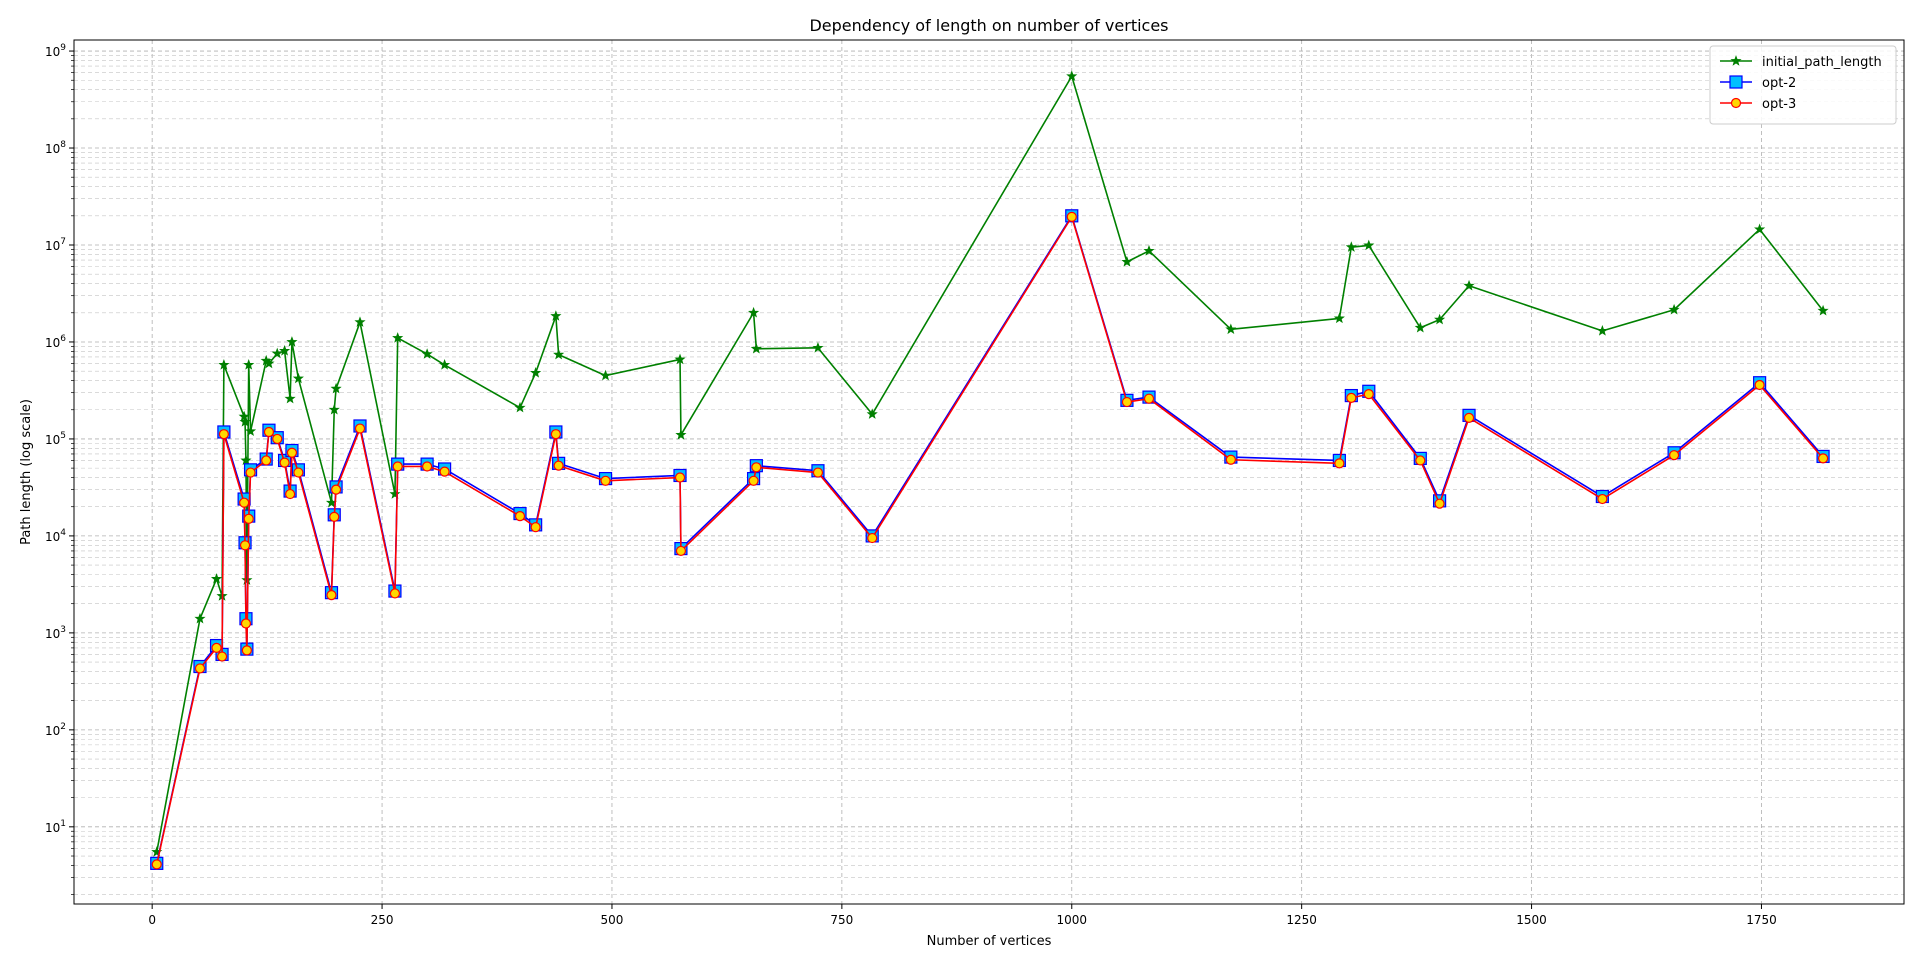 The height and width of the screenshot is (967, 1920). I want to click on legend-label-opt-3: opt-3, so click(1779, 104).